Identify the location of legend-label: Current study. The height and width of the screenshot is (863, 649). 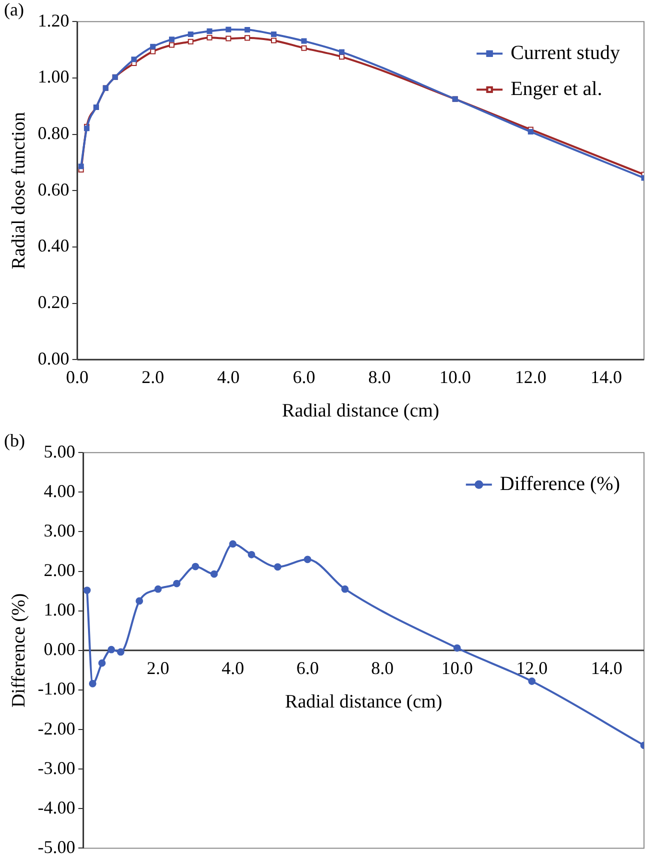
(565, 53).